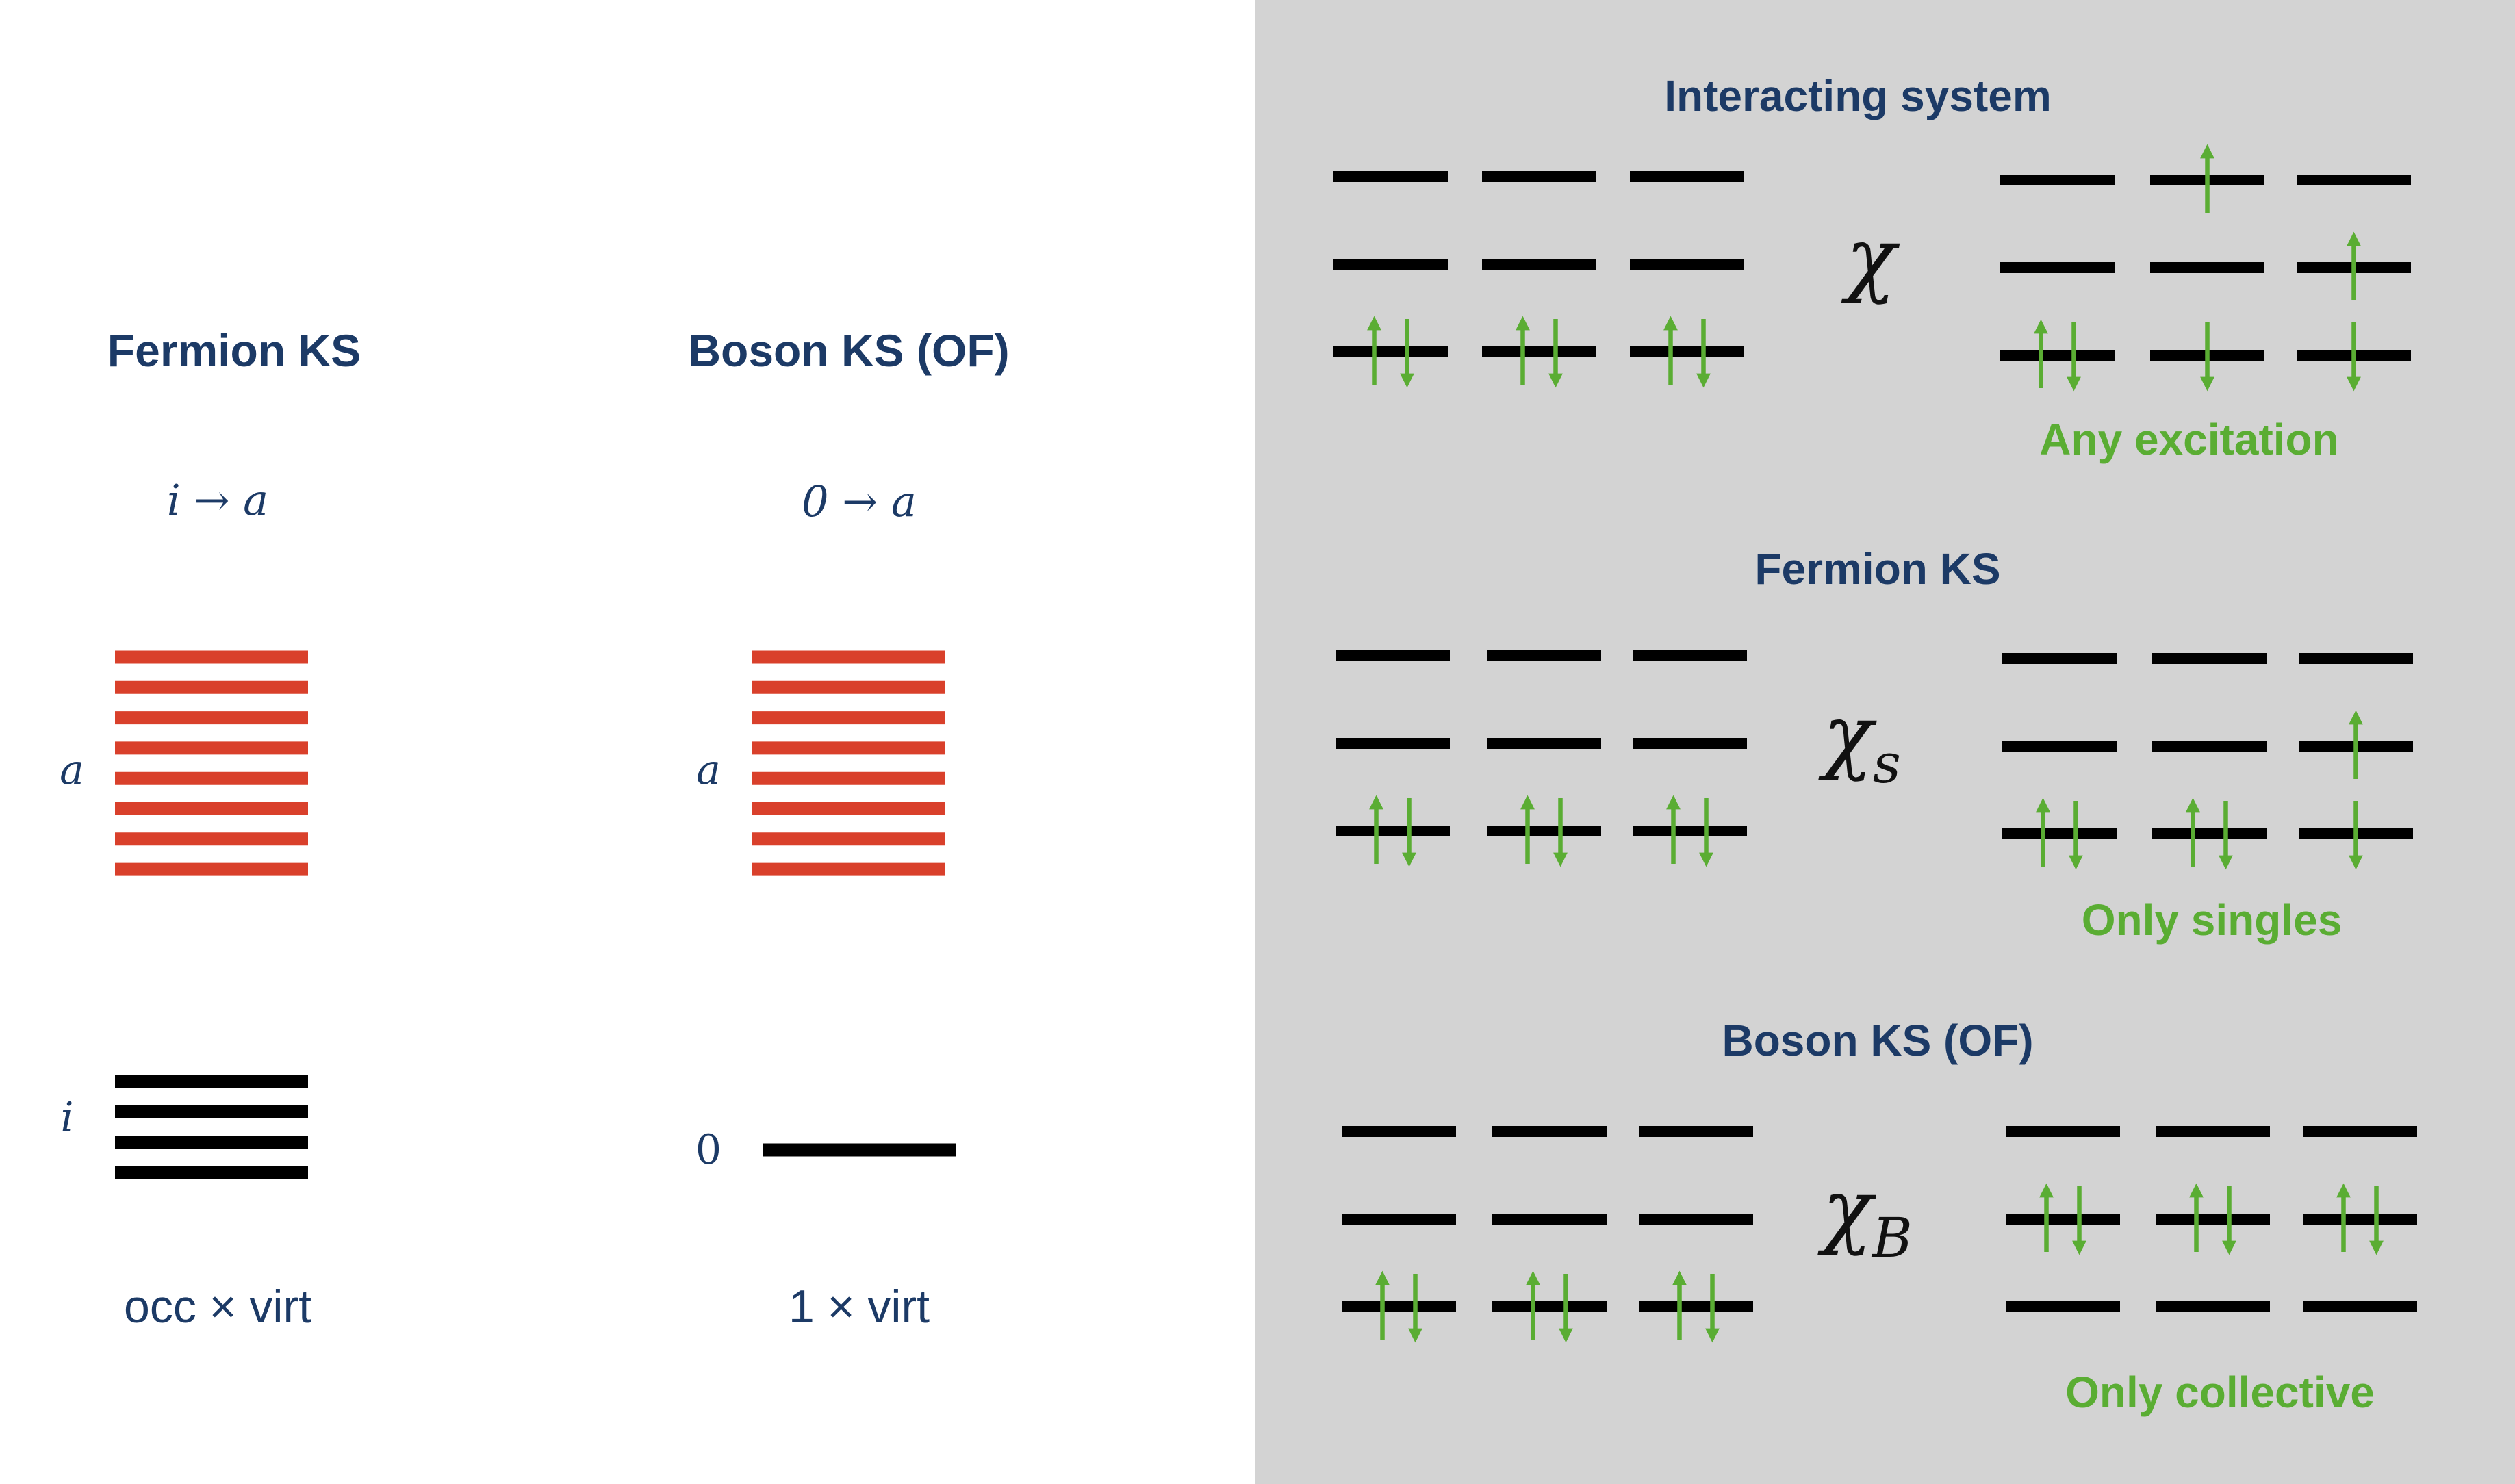  Describe the element at coordinates (1858, 96) in the screenshot. I see `interacting-system-title: Interacting system` at that location.